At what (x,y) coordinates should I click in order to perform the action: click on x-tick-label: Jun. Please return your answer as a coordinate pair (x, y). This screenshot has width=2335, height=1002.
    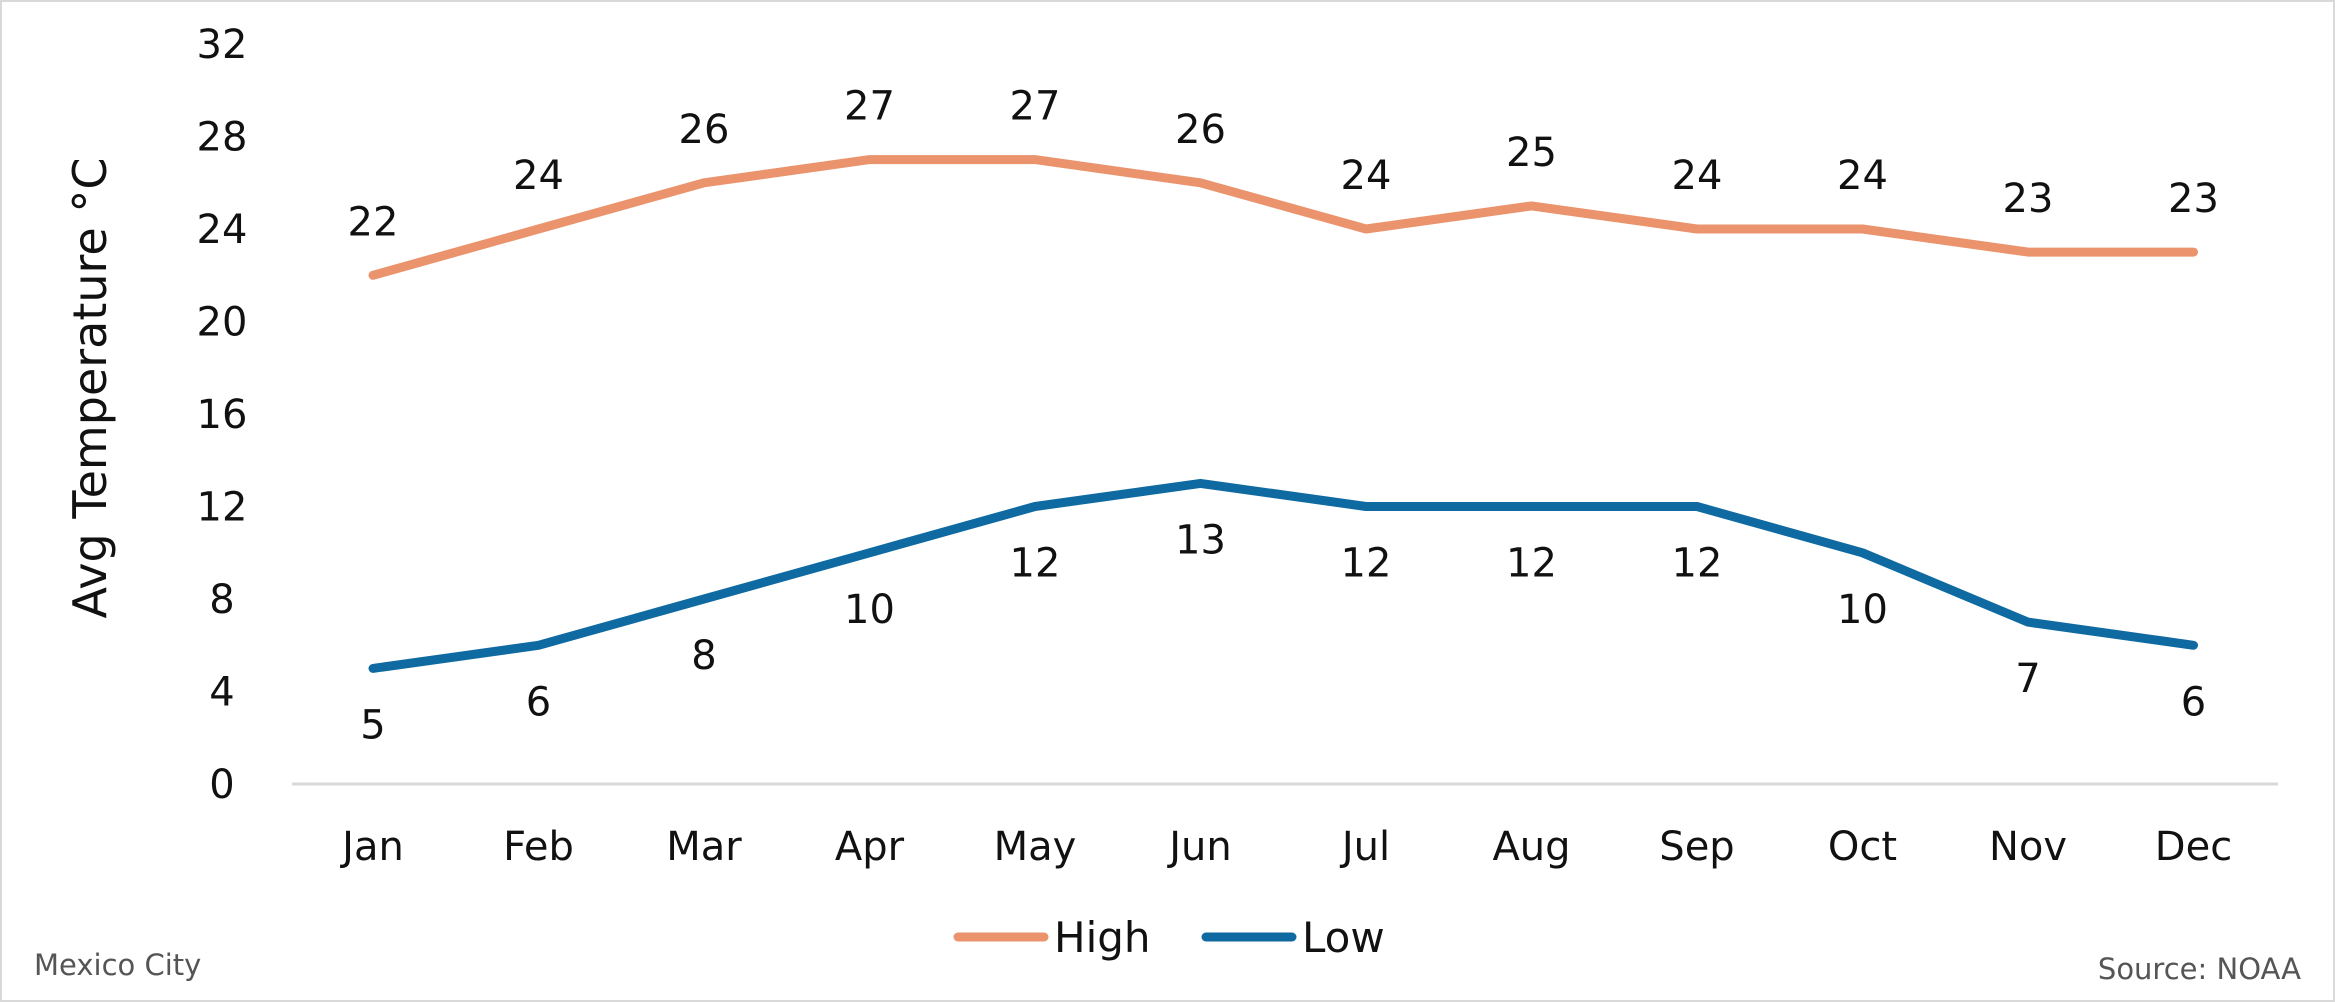
    Looking at the image, I should click on (1199, 847).